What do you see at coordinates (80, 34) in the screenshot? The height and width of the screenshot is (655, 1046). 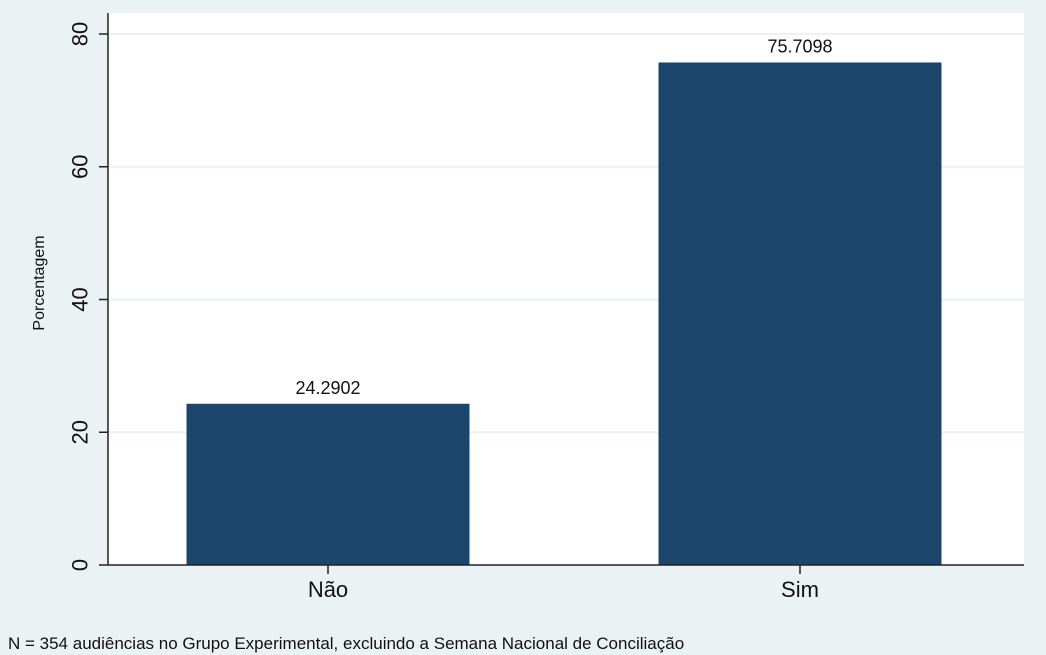 I see `y-tick-label-80: 80` at bounding box center [80, 34].